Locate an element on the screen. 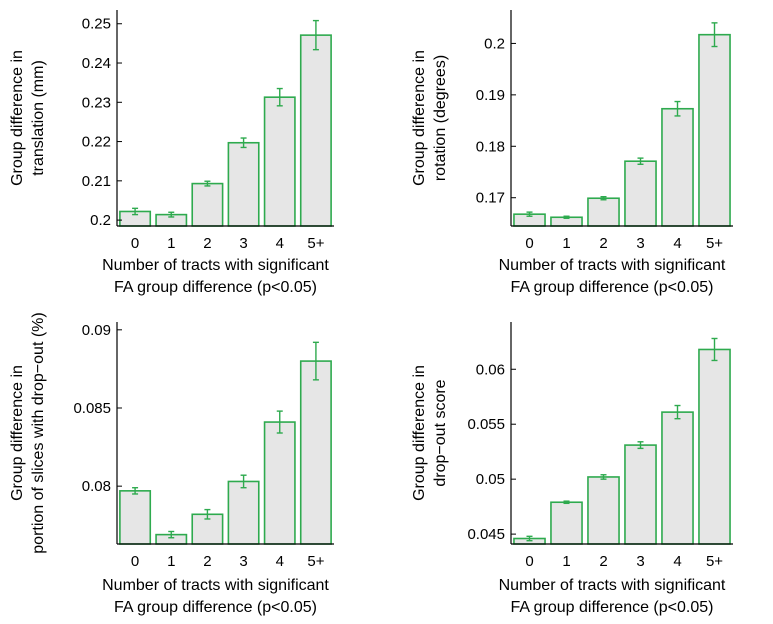  y-tick-label: 0.21 is located at coordinates (96, 181).